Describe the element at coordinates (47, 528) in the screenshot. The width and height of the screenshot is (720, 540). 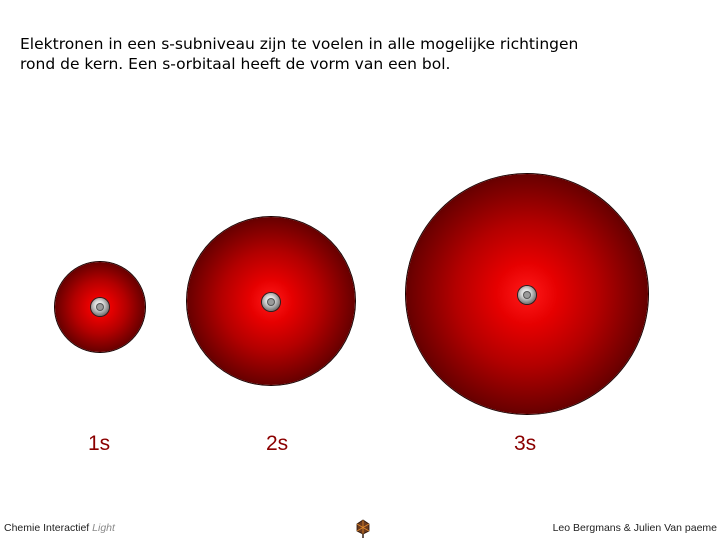
I see `footer-brand-name: Chemie Interactief` at that location.